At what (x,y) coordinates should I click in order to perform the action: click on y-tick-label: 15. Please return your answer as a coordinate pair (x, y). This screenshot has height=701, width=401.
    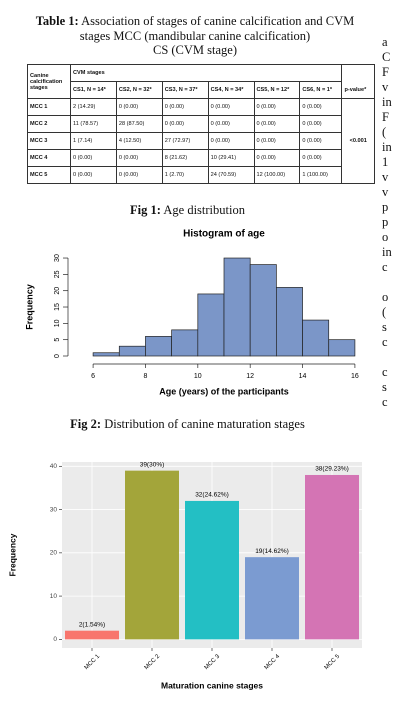
    Looking at the image, I should click on (57, 307).